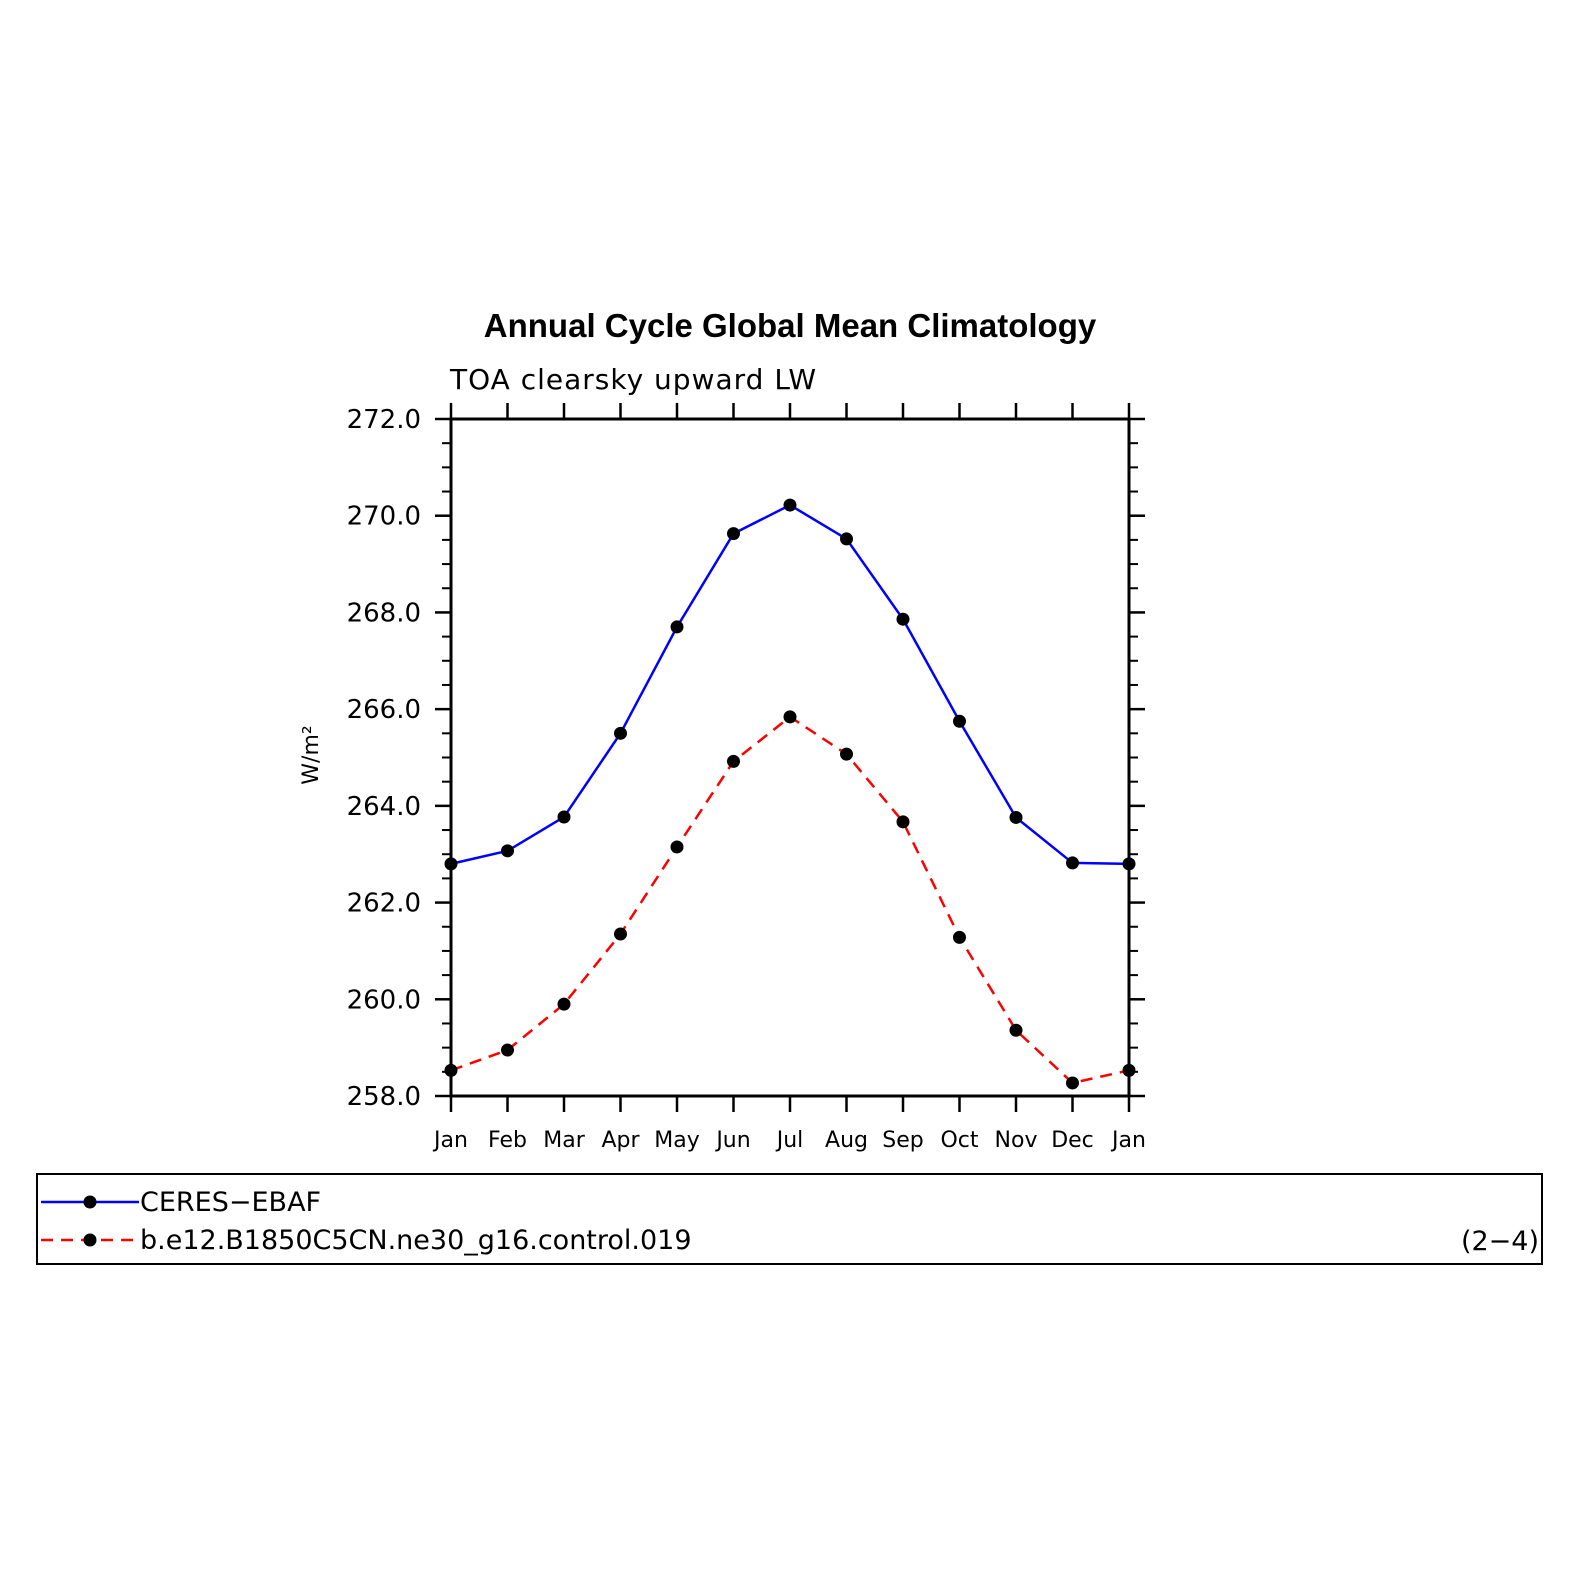  What do you see at coordinates (384, 710) in the screenshot?
I see `y-tick-label: 266.0` at bounding box center [384, 710].